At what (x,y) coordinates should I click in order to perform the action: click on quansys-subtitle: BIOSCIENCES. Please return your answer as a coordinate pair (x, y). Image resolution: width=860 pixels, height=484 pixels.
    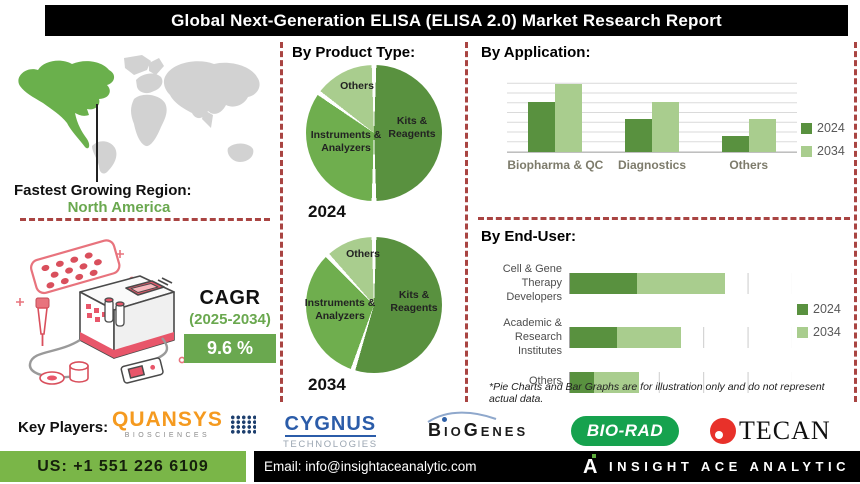
    Looking at the image, I should click on (167, 435).